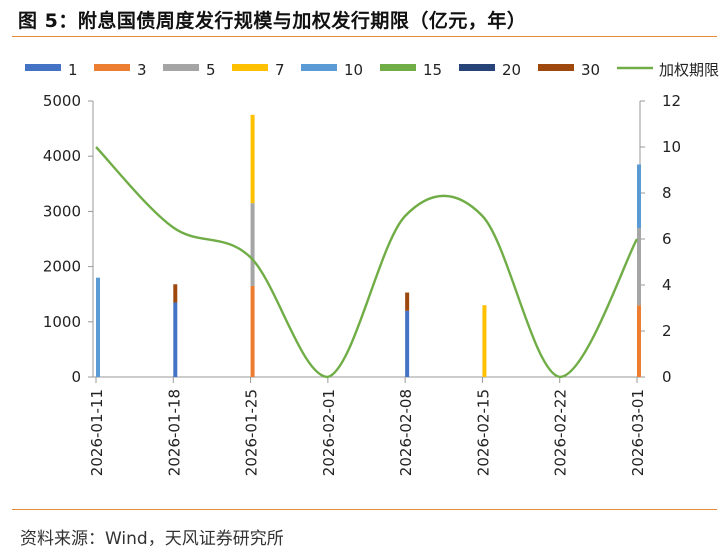 This screenshot has width=725, height=554. Describe the element at coordinates (174, 432) in the screenshot. I see `x-tick-label: 2026-01-18` at that location.